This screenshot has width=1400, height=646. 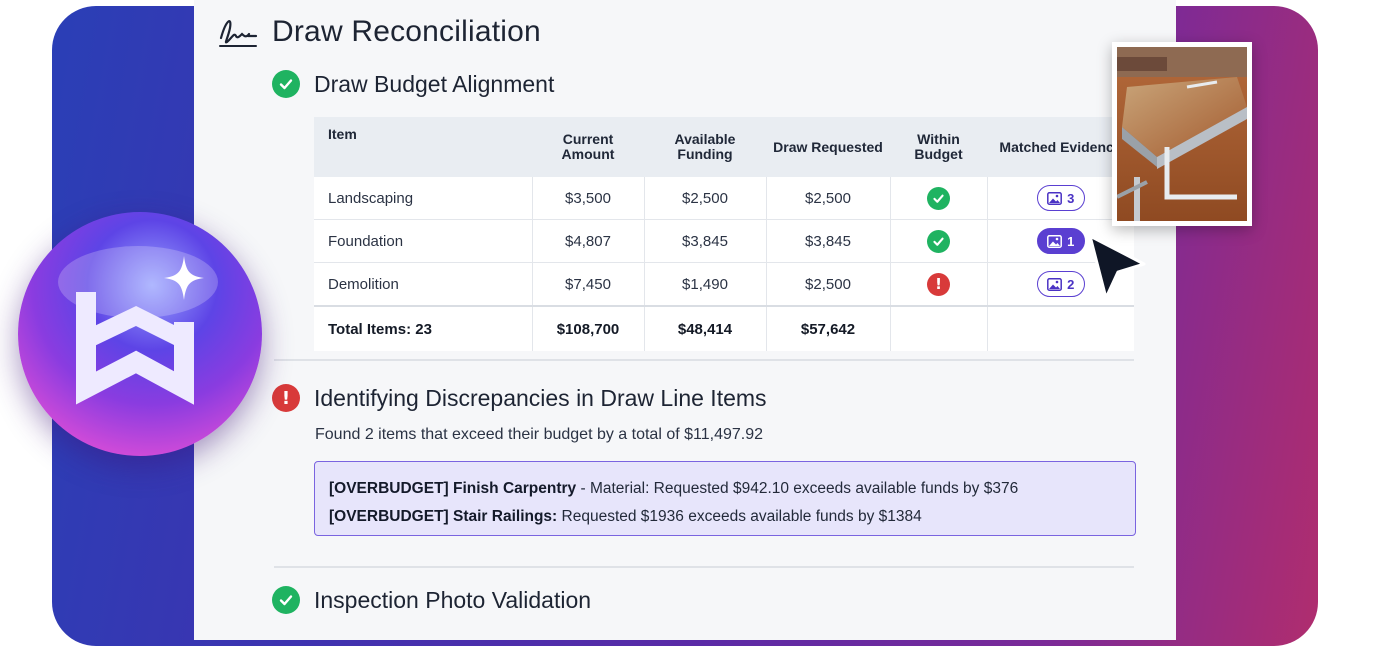 I want to click on cursor-arrow-icon, so click(x=1117, y=267).